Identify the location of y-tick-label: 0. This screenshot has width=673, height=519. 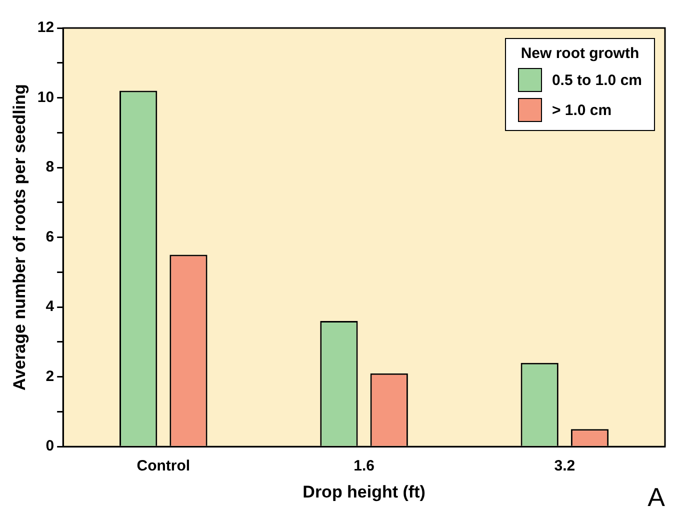
(50, 446).